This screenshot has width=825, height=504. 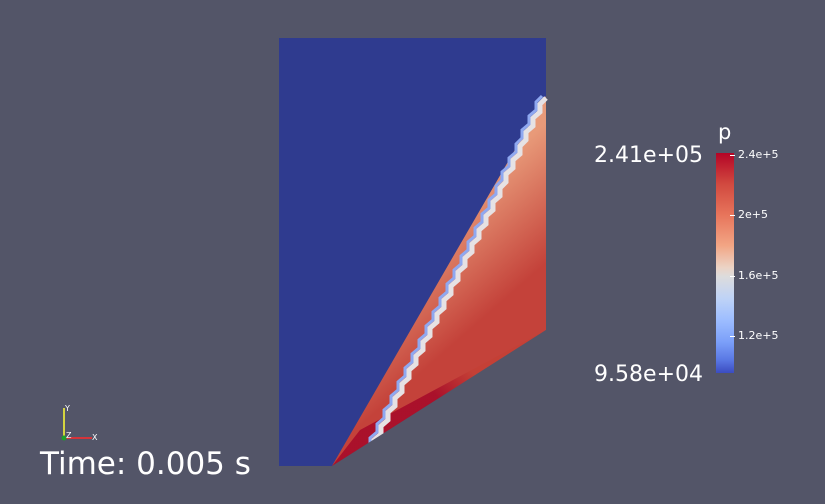 I want to click on colormap-bar, so click(x=725, y=263).